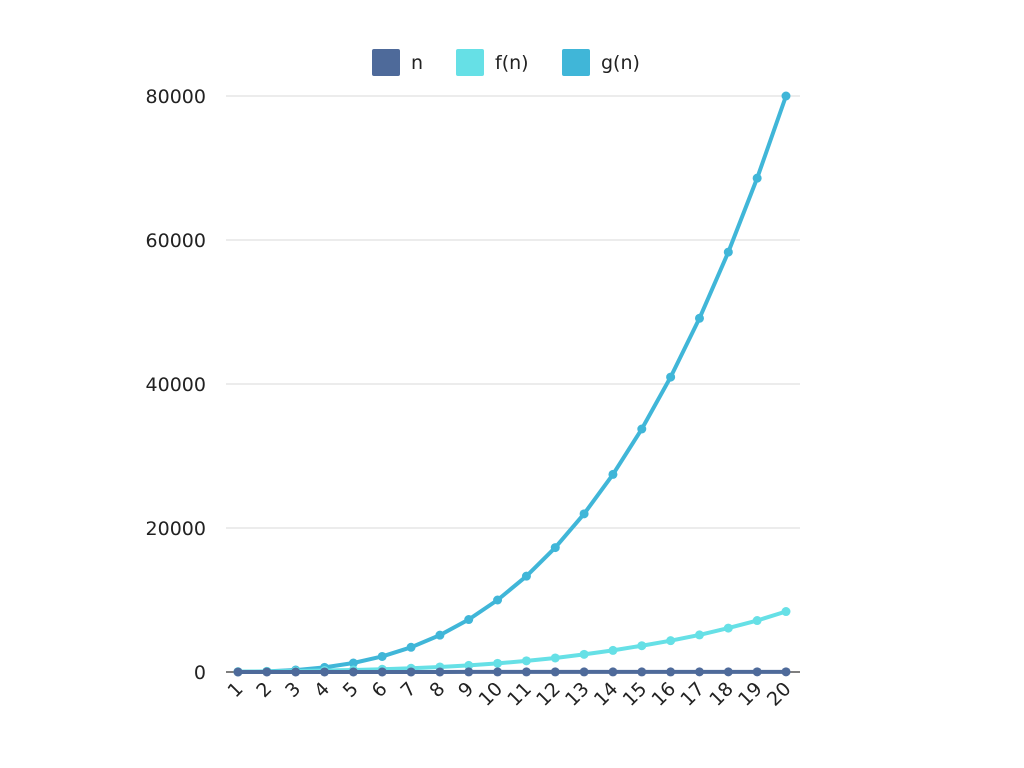 The height and width of the screenshot is (768, 1024). Describe the element at coordinates (293, 690) in the screenshot. I see `x-tick-label: 3` at that location.